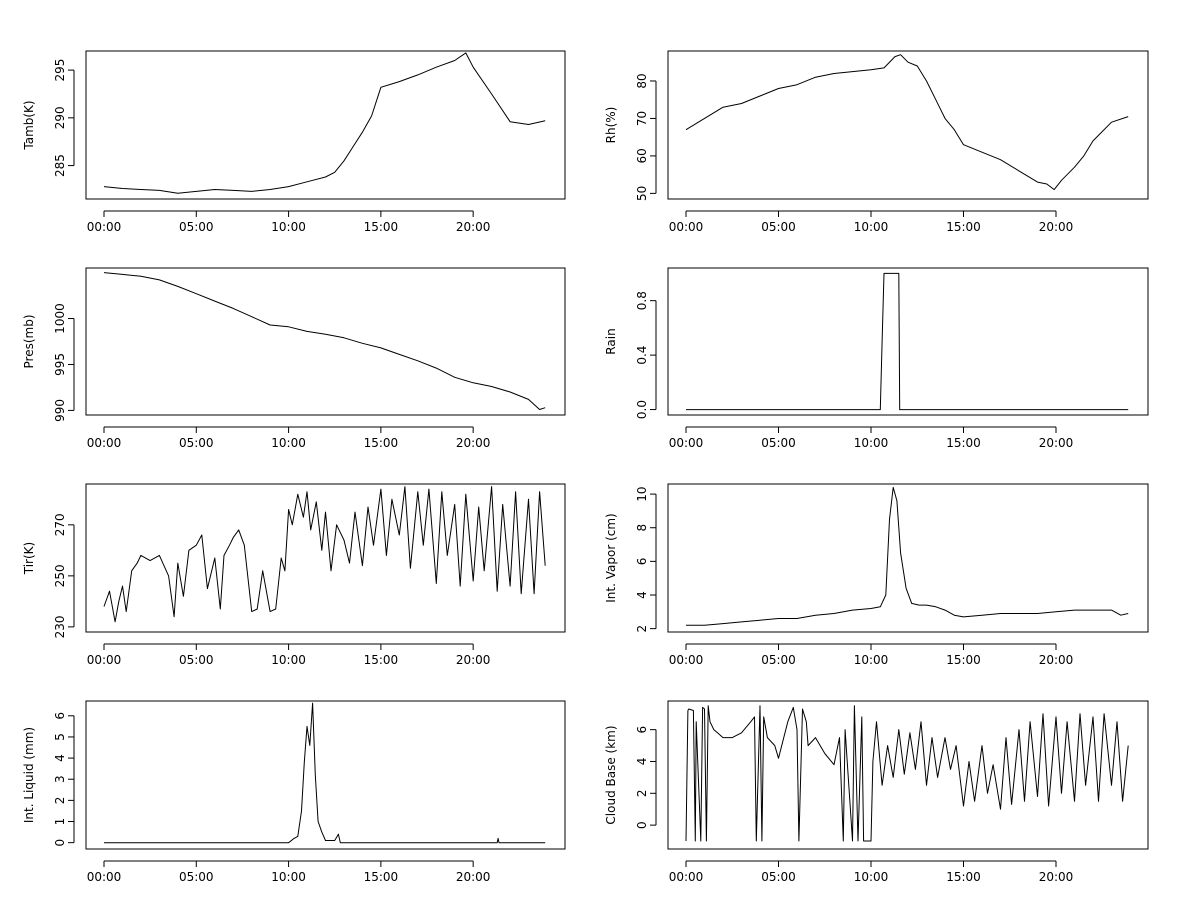 This screenshot has width=1200, height=900. Describe the element at coordinates (611, 557) in the screenshot. I see `y-axis-title: Int. Vapor (cm)` at that location.